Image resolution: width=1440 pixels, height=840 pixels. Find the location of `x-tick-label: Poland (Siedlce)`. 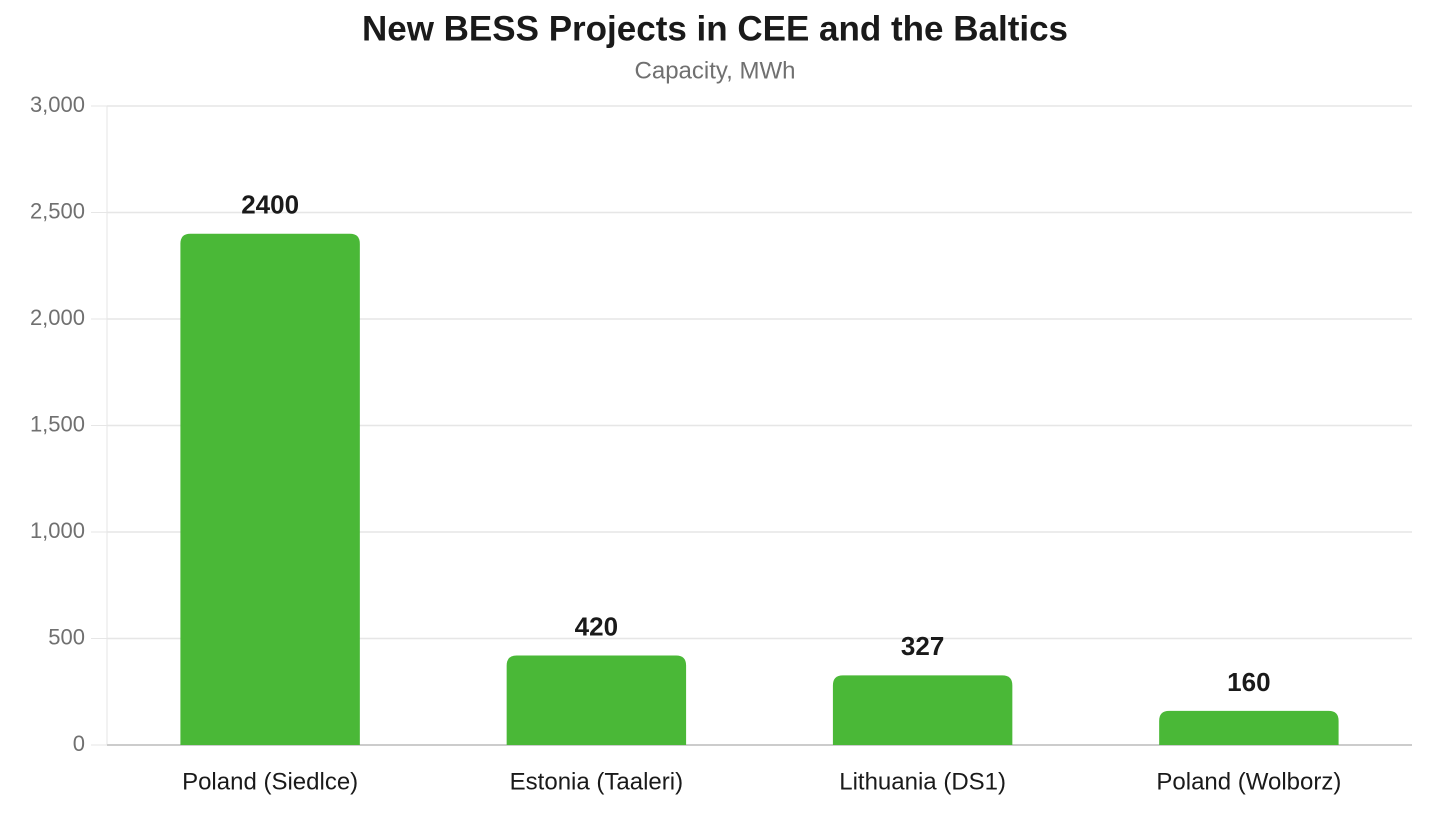

x-tick-label: Poland (Siedlce) is located at coordinates (270, 781).